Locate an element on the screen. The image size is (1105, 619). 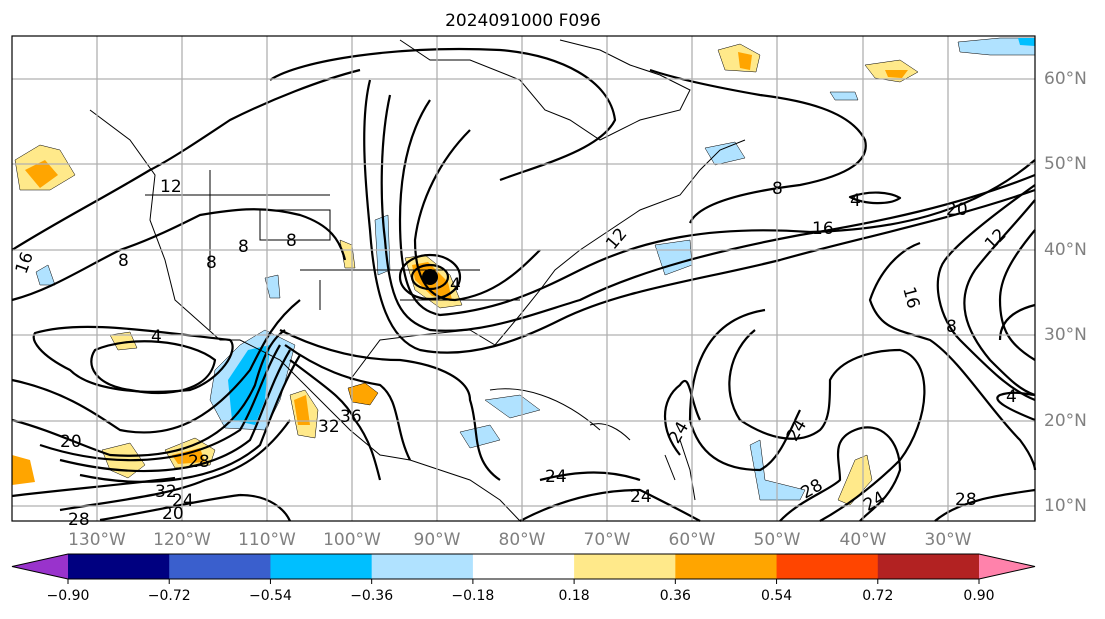
lon-label: 90°W is located at coordinates (437, 540).